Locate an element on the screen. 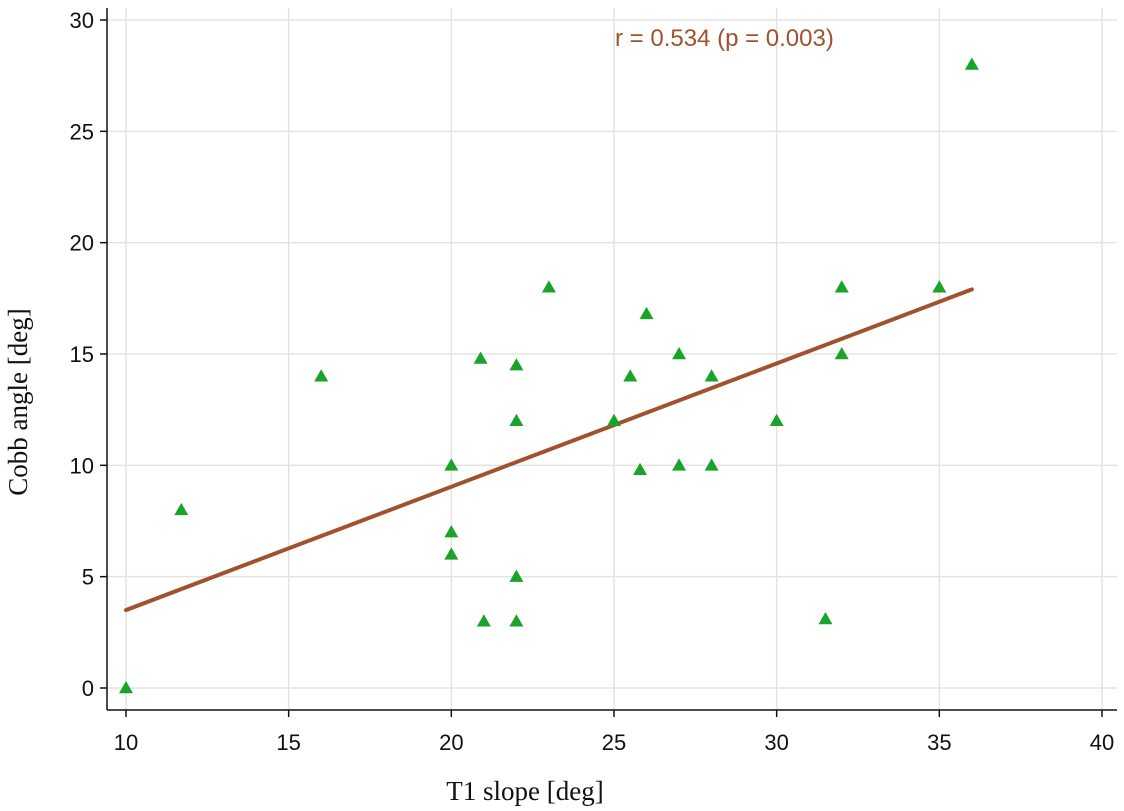 This screenshot has height=811, width=1124. x-tick-label: 40 is located at coordinates (1102, 742).